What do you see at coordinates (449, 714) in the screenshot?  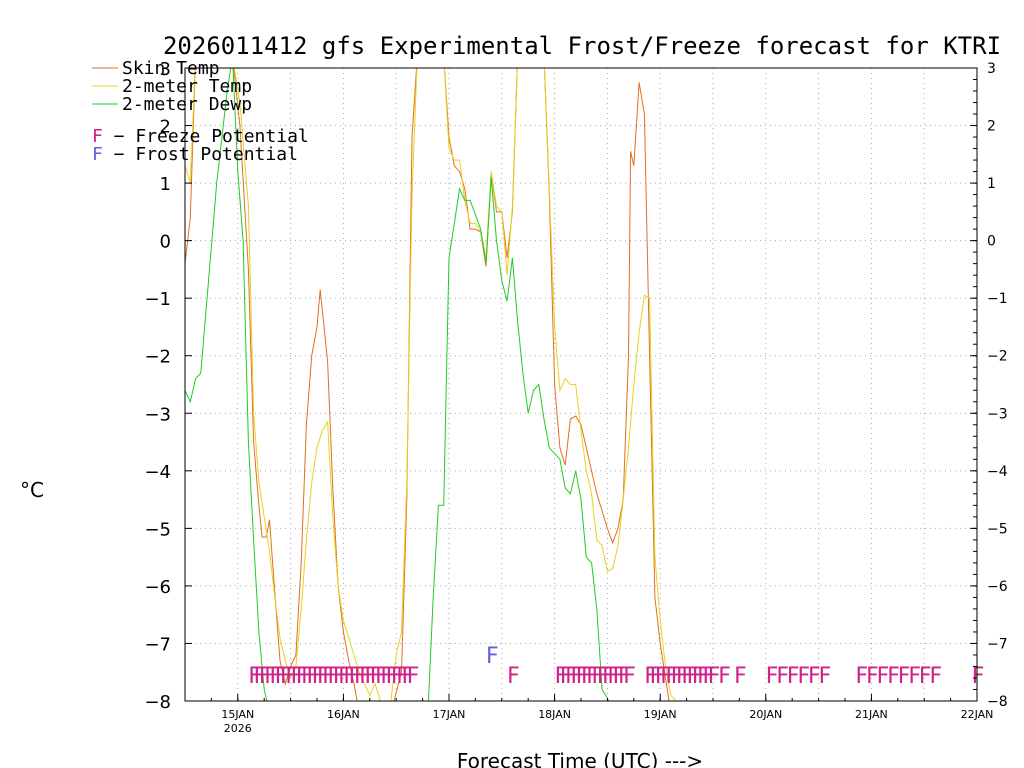 I see `x-tick-label: 17JAN` at bounding box center [449, 714].